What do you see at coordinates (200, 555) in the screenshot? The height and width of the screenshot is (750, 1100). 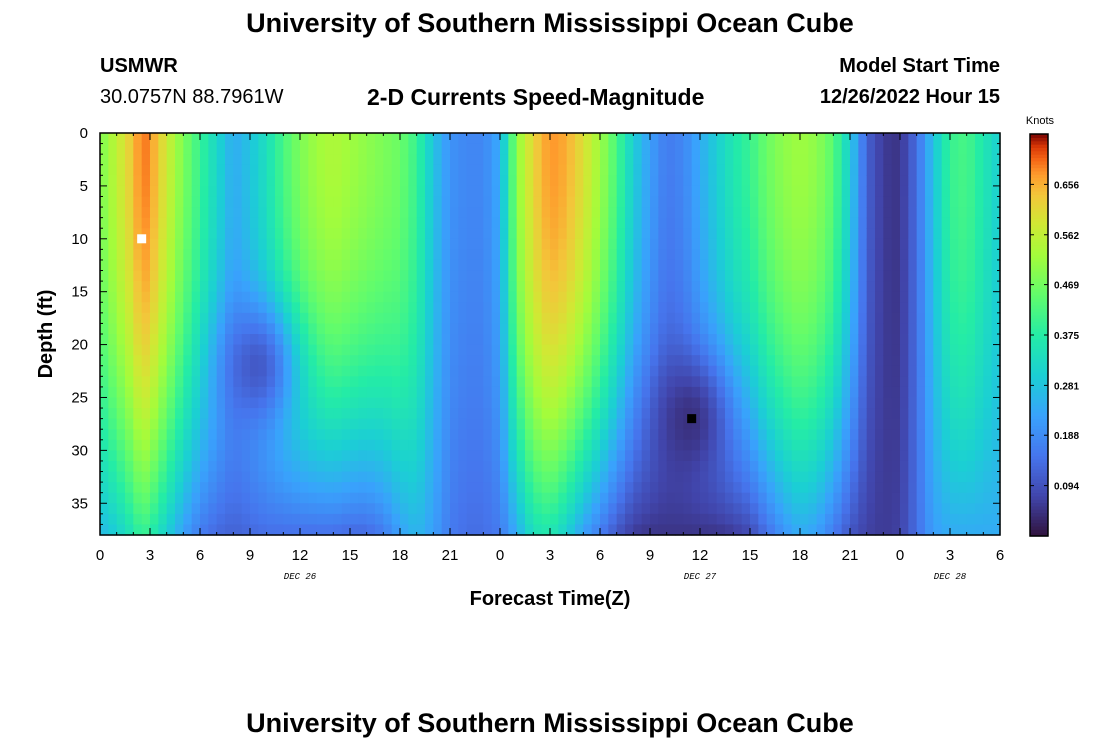 I see `x-tick-label: 6` at bounding box center [200, 555].